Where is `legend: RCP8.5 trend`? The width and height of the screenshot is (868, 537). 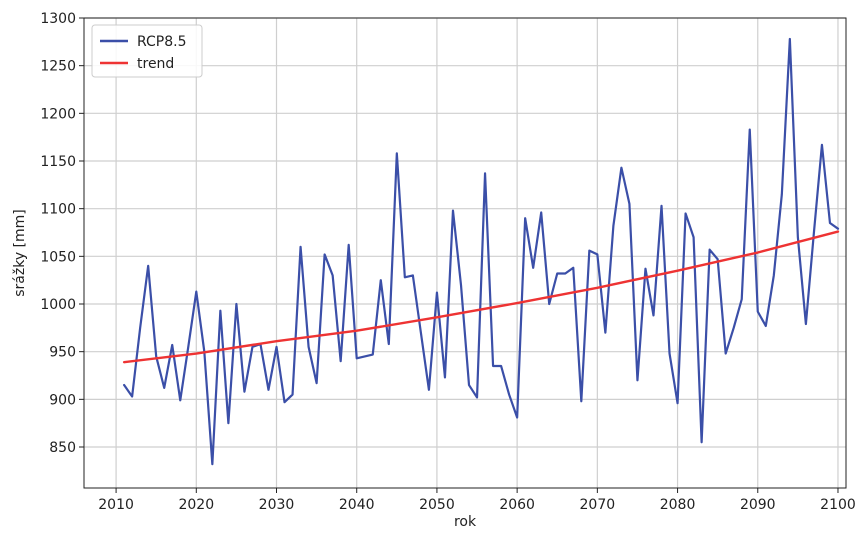 legend: RCP8.5 trend is located at coordinates (147, 51).